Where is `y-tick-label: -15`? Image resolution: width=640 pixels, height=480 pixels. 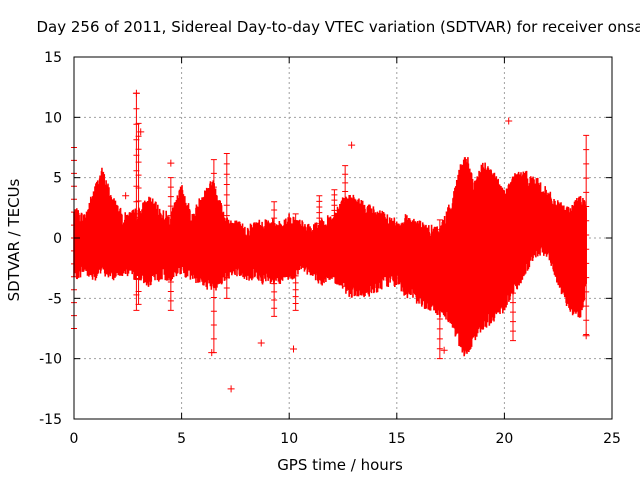
y-tick-label: -15 is located at coordinates (50, 420).